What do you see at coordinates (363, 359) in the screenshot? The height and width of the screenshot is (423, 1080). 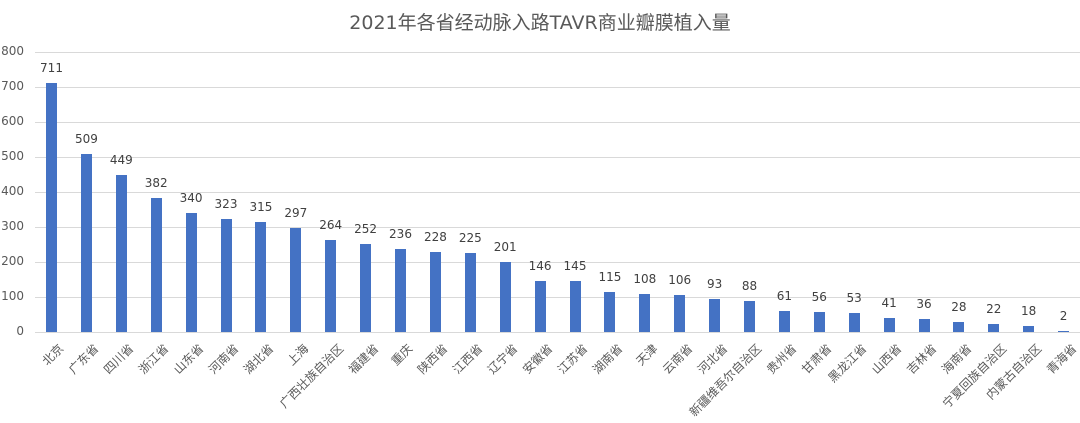 I see `x-tick-label: 福建省` at bounding box center [363, 359].